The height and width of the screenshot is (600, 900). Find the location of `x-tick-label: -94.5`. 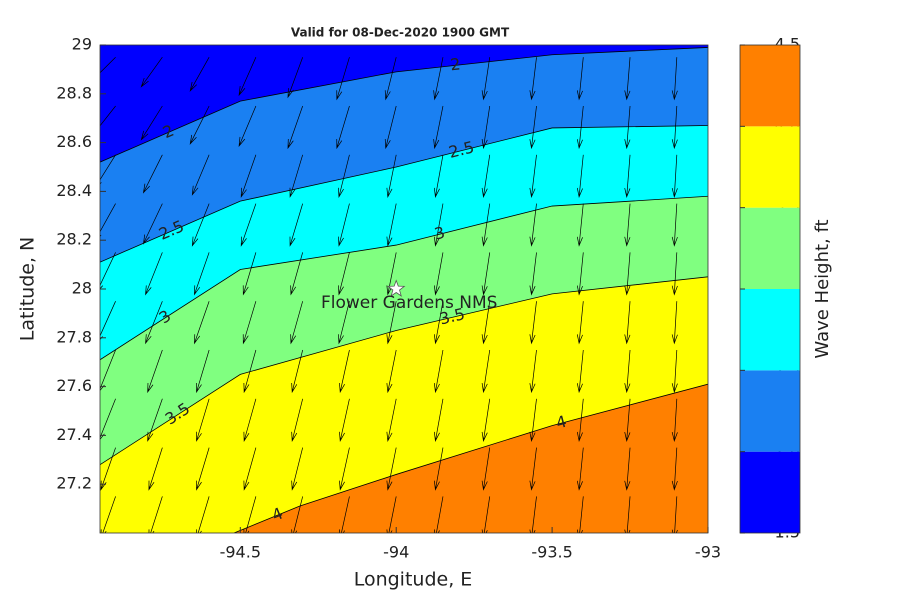

x-tick-label: -94.5 is located at coordinates (240, 552).